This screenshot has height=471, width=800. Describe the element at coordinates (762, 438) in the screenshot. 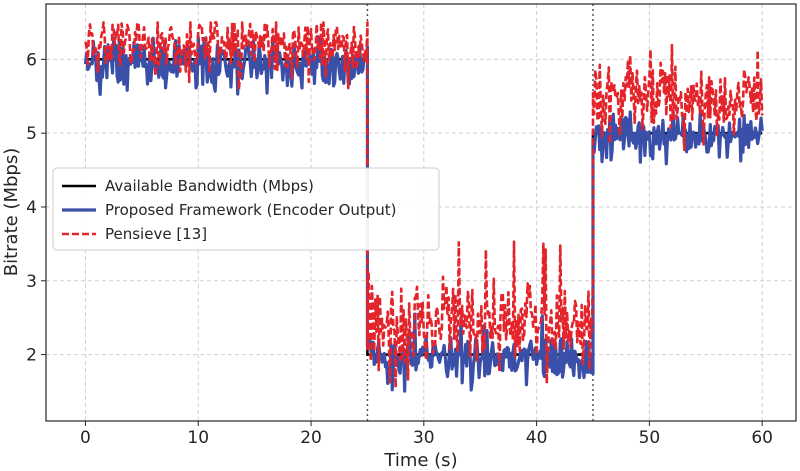

I see `x-tick-label-60: 60` at that location.